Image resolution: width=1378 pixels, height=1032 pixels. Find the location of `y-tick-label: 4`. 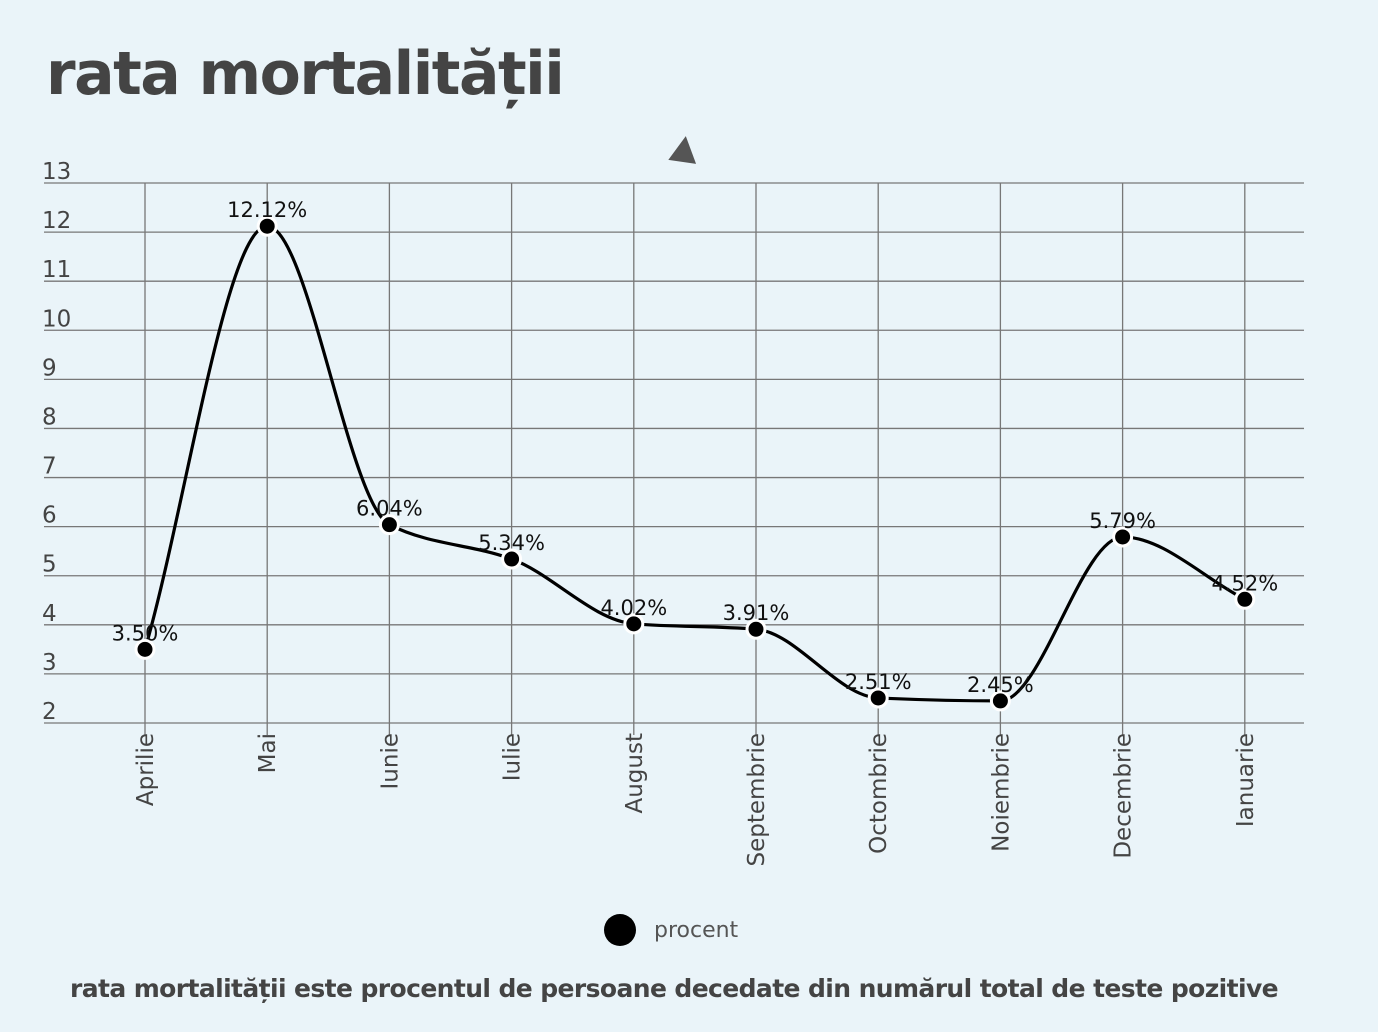

y-tick-label: 4 is located at coordinates (49, 614).